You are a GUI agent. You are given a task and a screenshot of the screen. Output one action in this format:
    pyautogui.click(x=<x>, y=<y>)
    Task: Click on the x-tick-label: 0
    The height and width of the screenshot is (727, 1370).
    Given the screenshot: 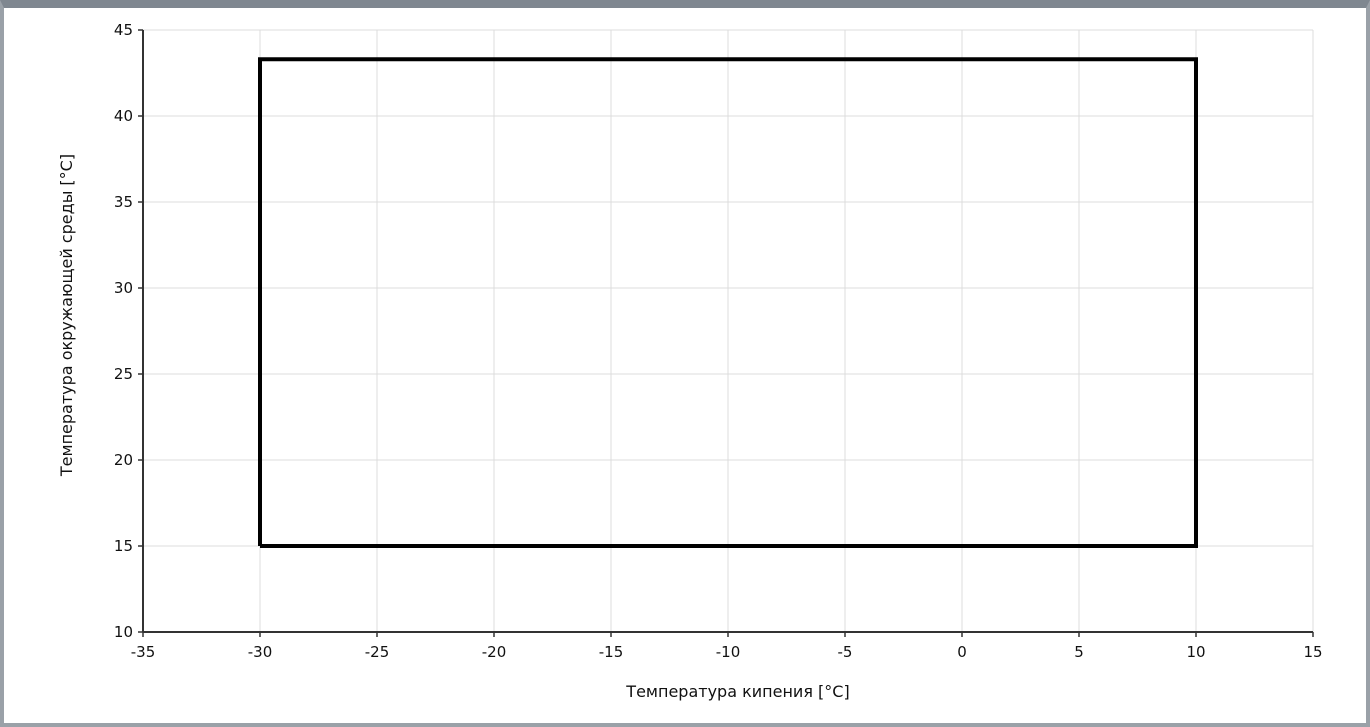 What is the action you would take?
    pyautogui.click(x=962, y=652)
    